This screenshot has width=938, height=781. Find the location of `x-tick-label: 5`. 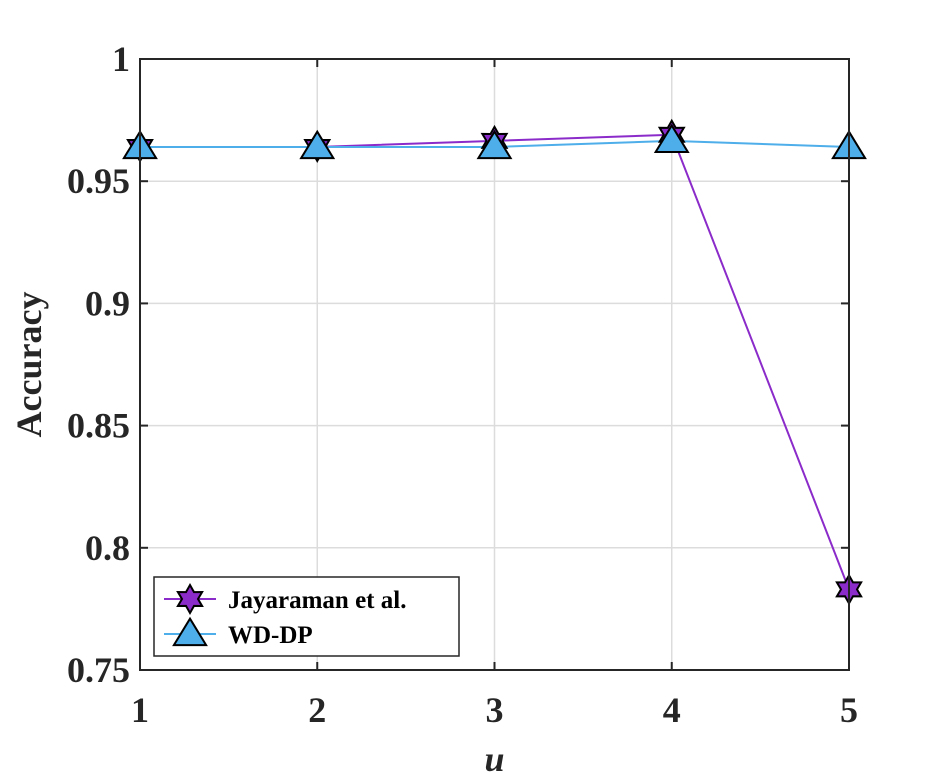

x-tick-label: 5 is located at coordinates (849, 710).